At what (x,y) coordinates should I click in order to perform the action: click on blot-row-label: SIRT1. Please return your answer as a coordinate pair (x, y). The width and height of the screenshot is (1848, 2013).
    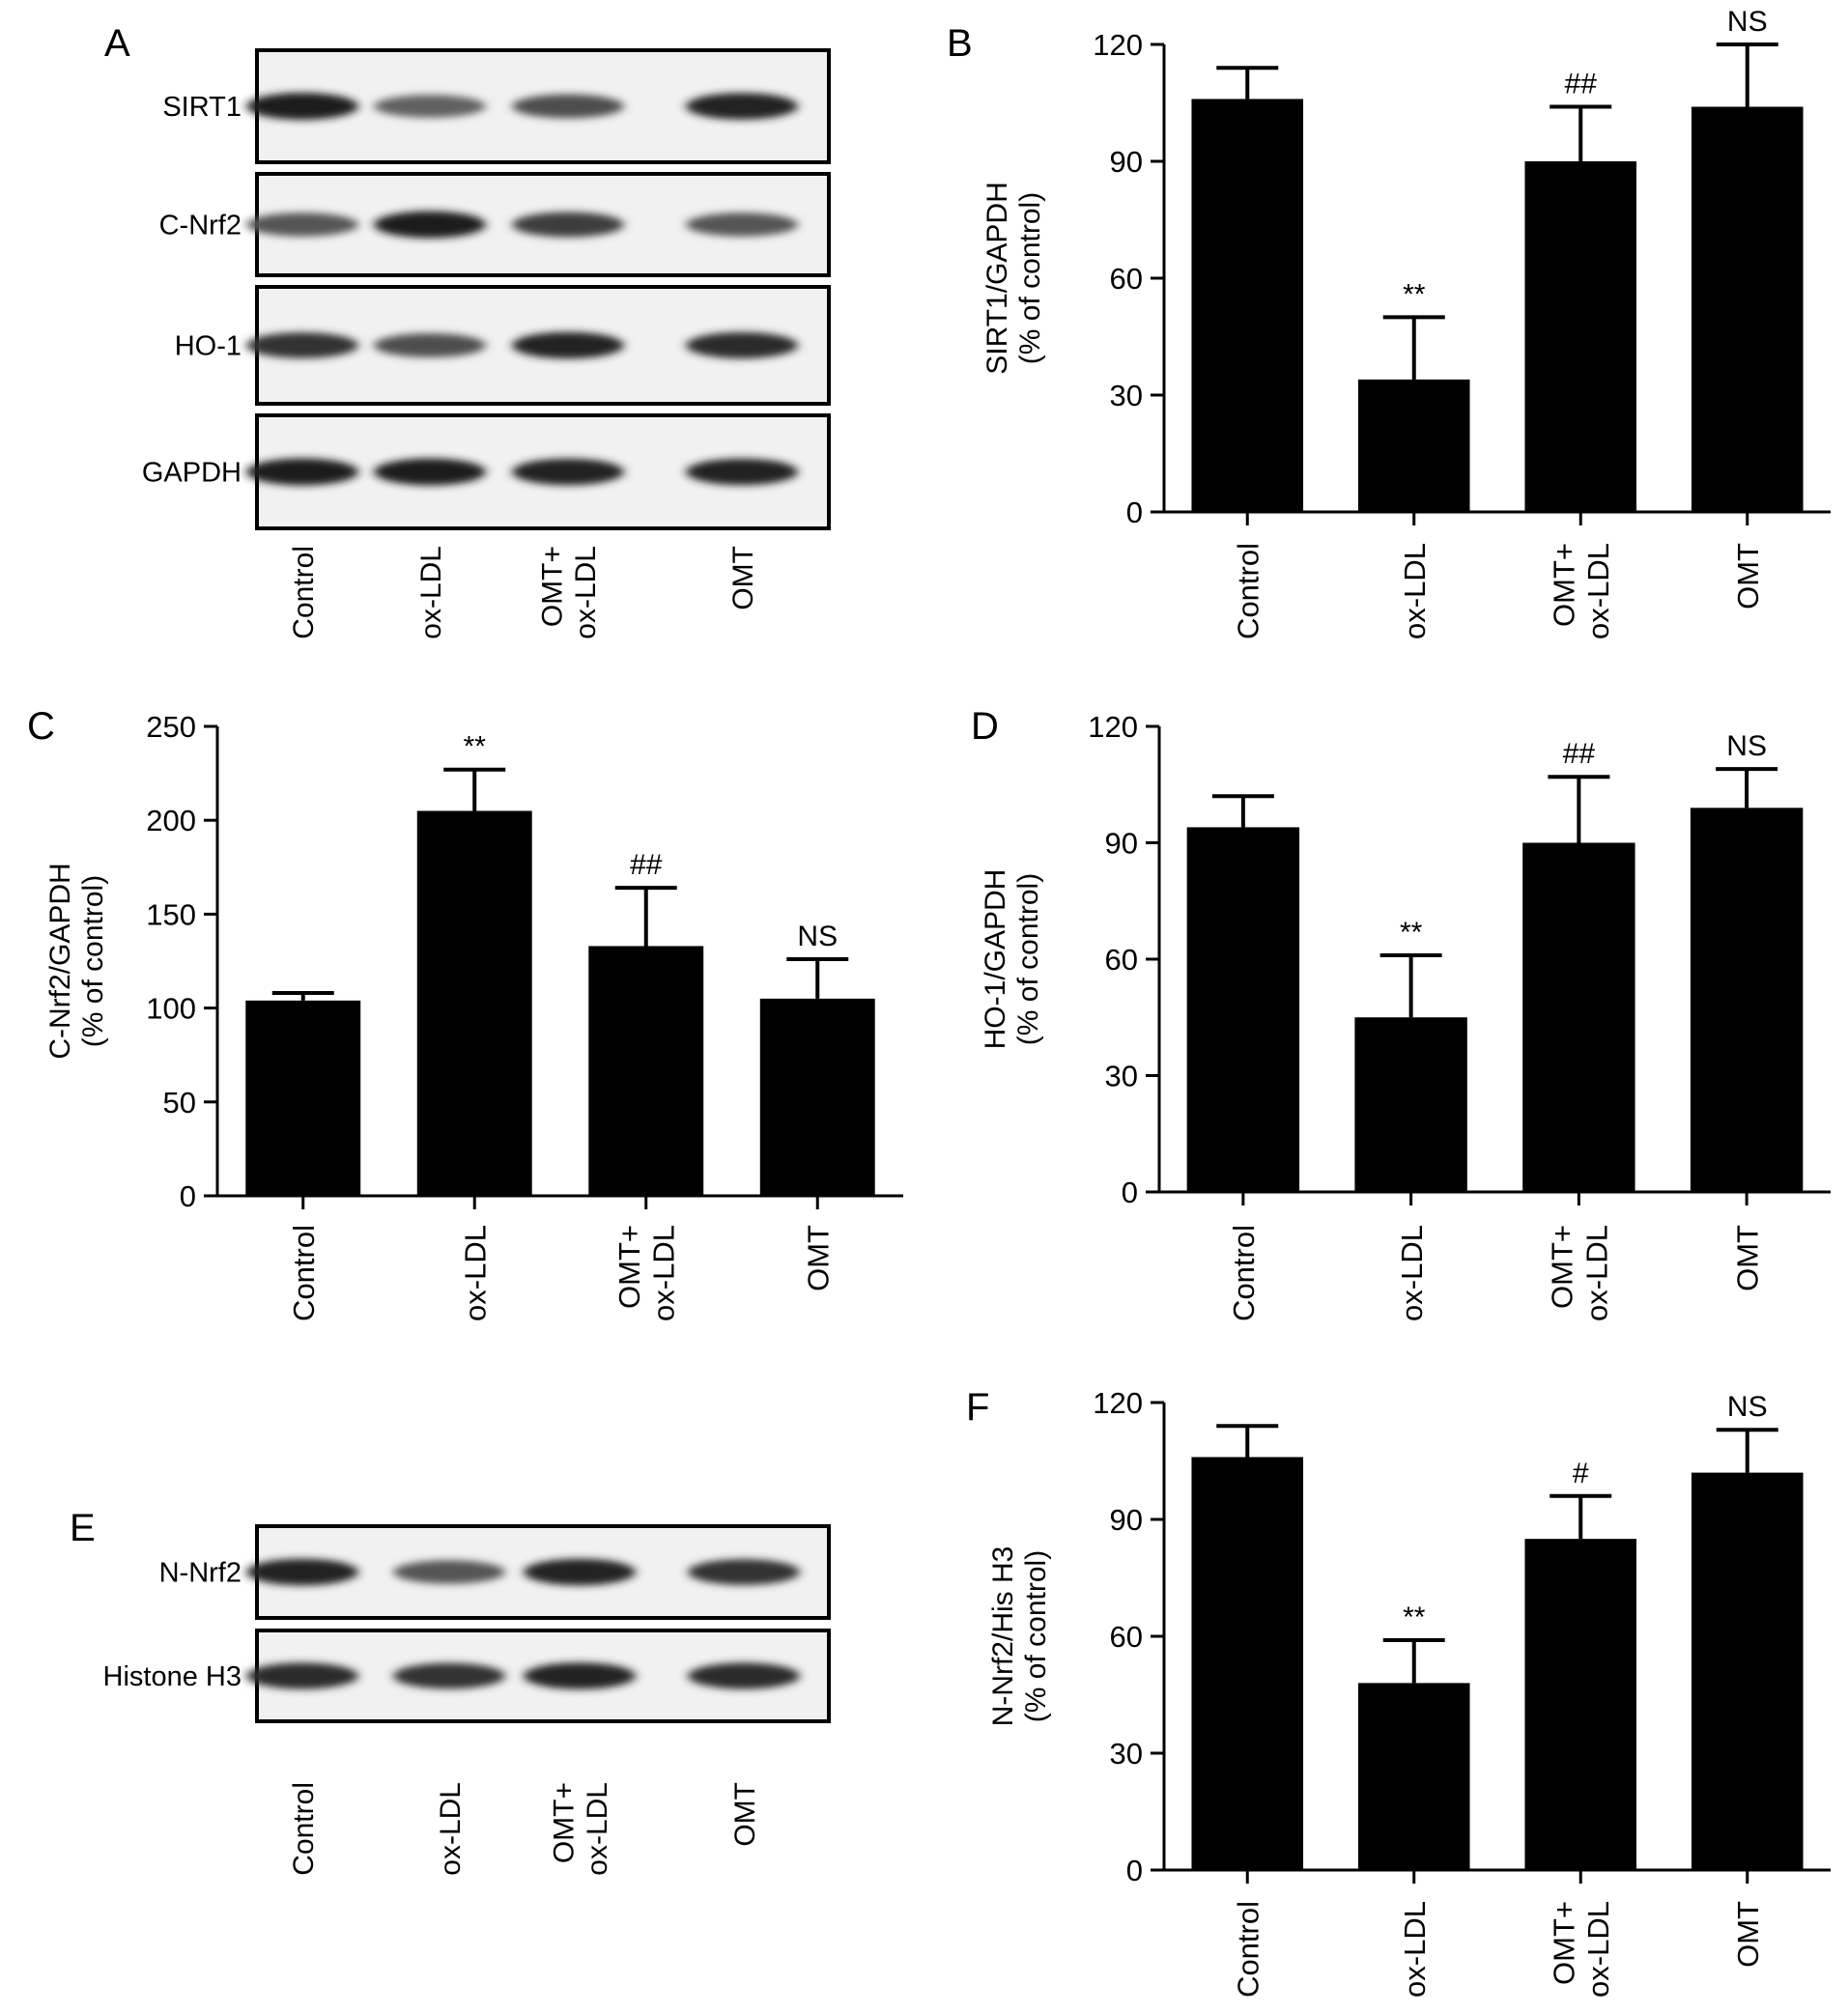
    Looking at the image, I should click on (202, 108).